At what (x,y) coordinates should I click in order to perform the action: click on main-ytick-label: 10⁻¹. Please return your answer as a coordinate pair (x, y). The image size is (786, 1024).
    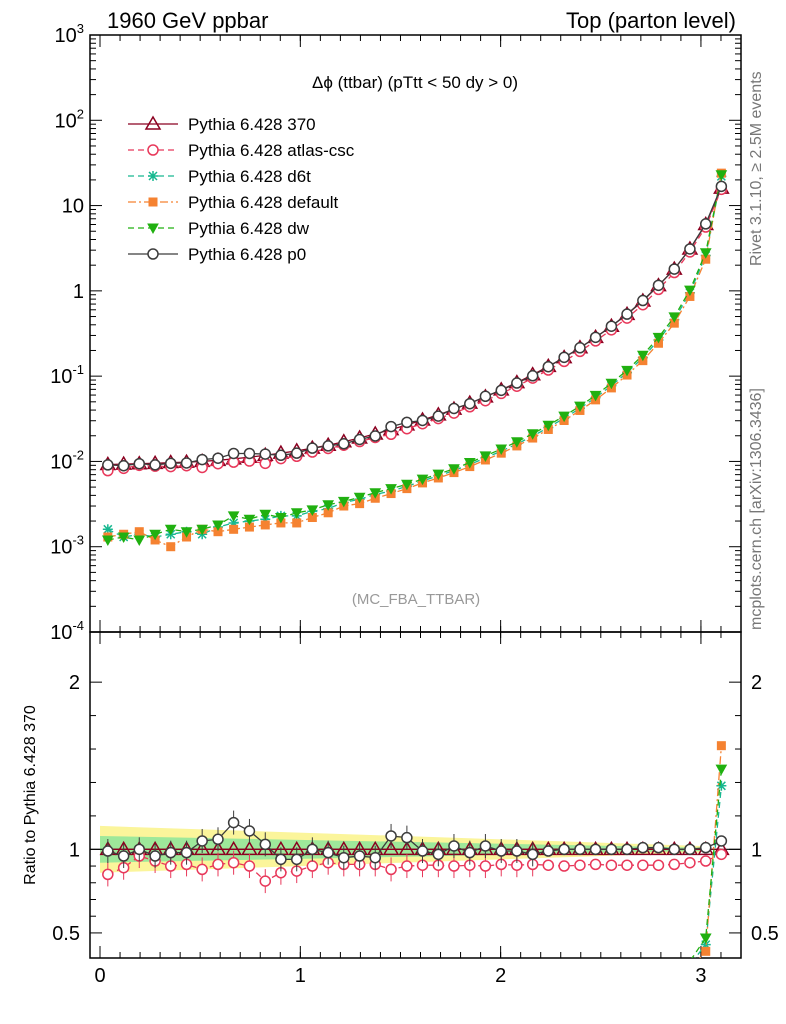
    Looking at the image, I should click on (67, 375).